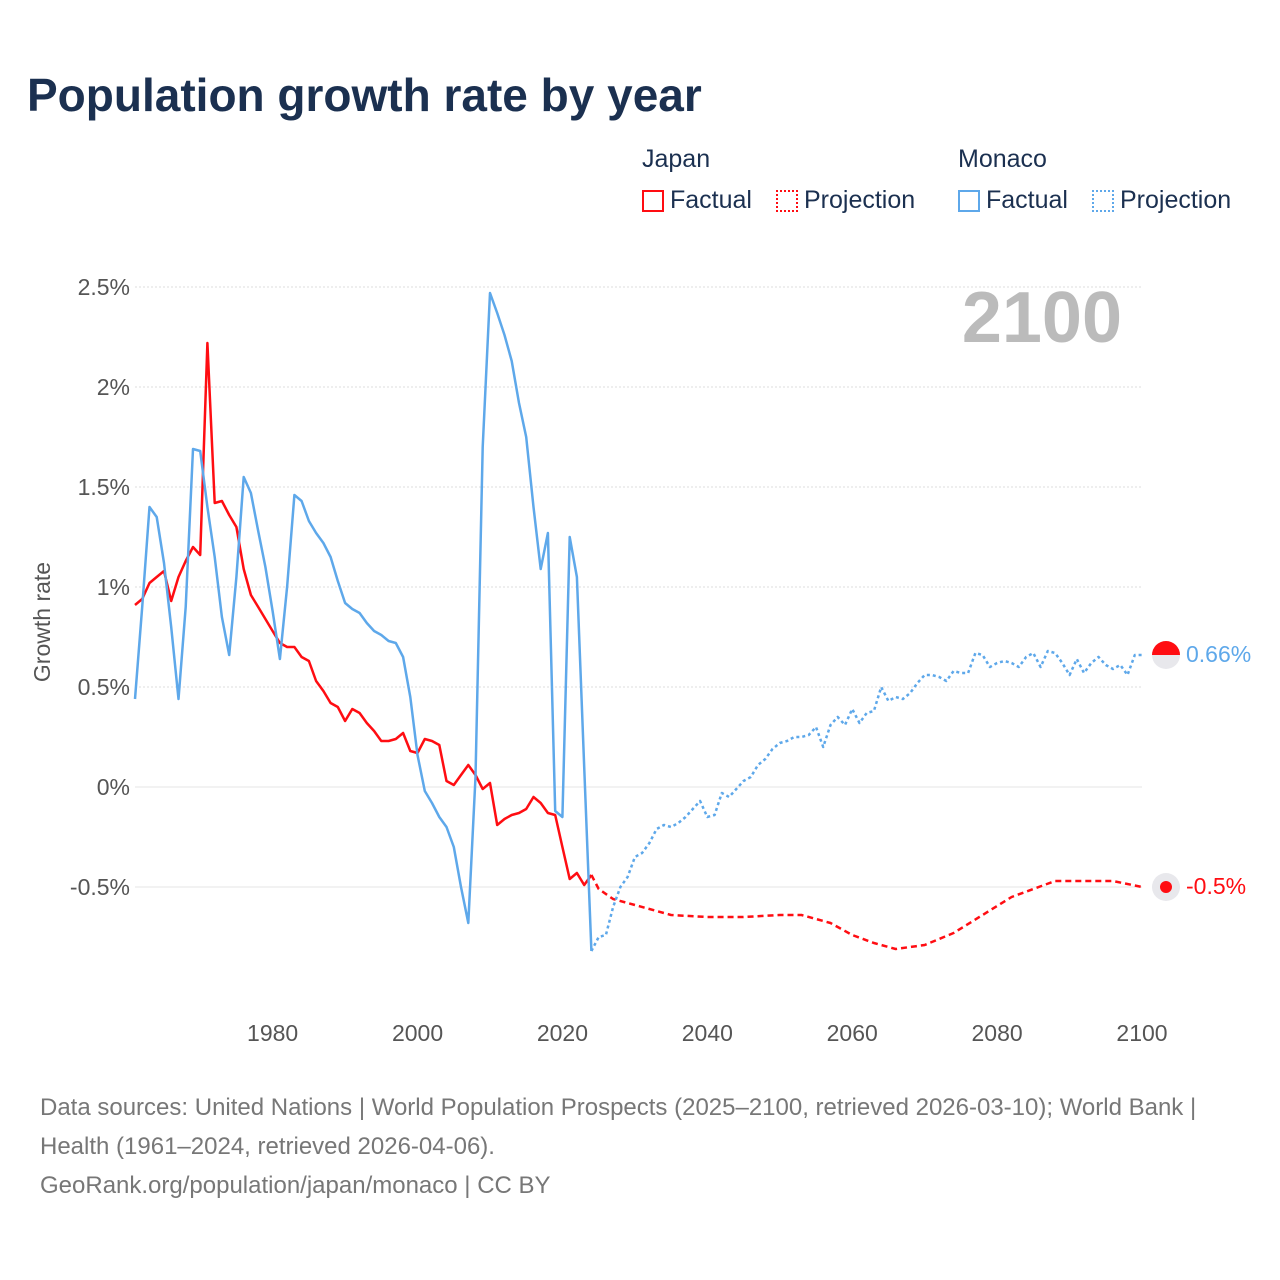  Describe the element at coordinates (364, 95) in the screenshot. I see `chart-title: Population growth rate by year` at that location.